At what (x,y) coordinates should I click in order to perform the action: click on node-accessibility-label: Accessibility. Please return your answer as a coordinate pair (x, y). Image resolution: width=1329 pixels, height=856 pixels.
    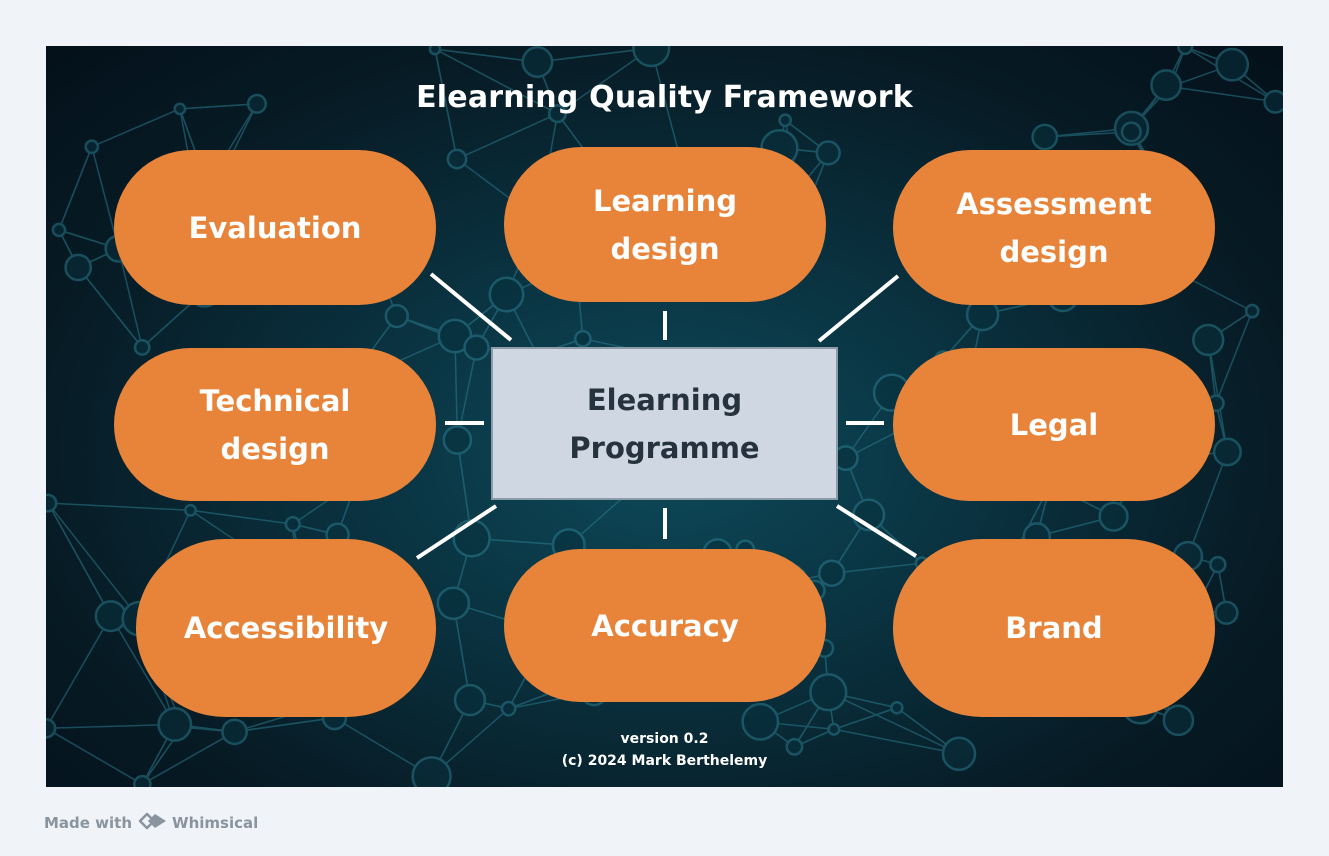
    Looking at the image, I should click on (286, 628).